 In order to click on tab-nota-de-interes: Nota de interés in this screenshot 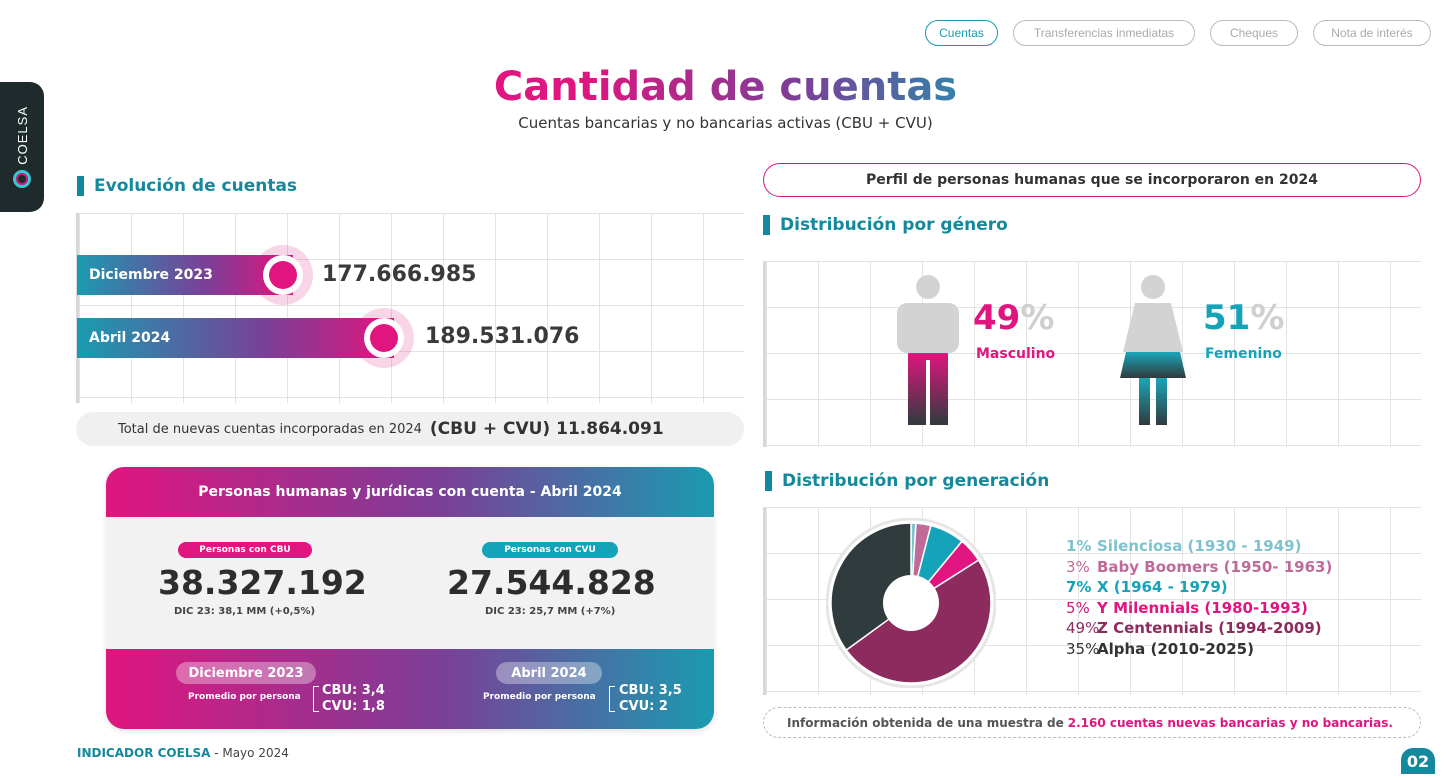, I will do `click(1372, 33)`.